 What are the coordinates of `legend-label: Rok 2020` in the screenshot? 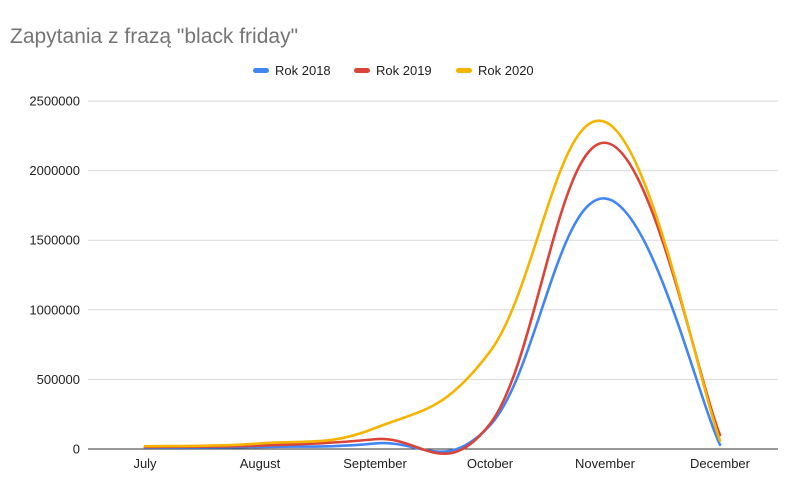 It's located at (506, 70).